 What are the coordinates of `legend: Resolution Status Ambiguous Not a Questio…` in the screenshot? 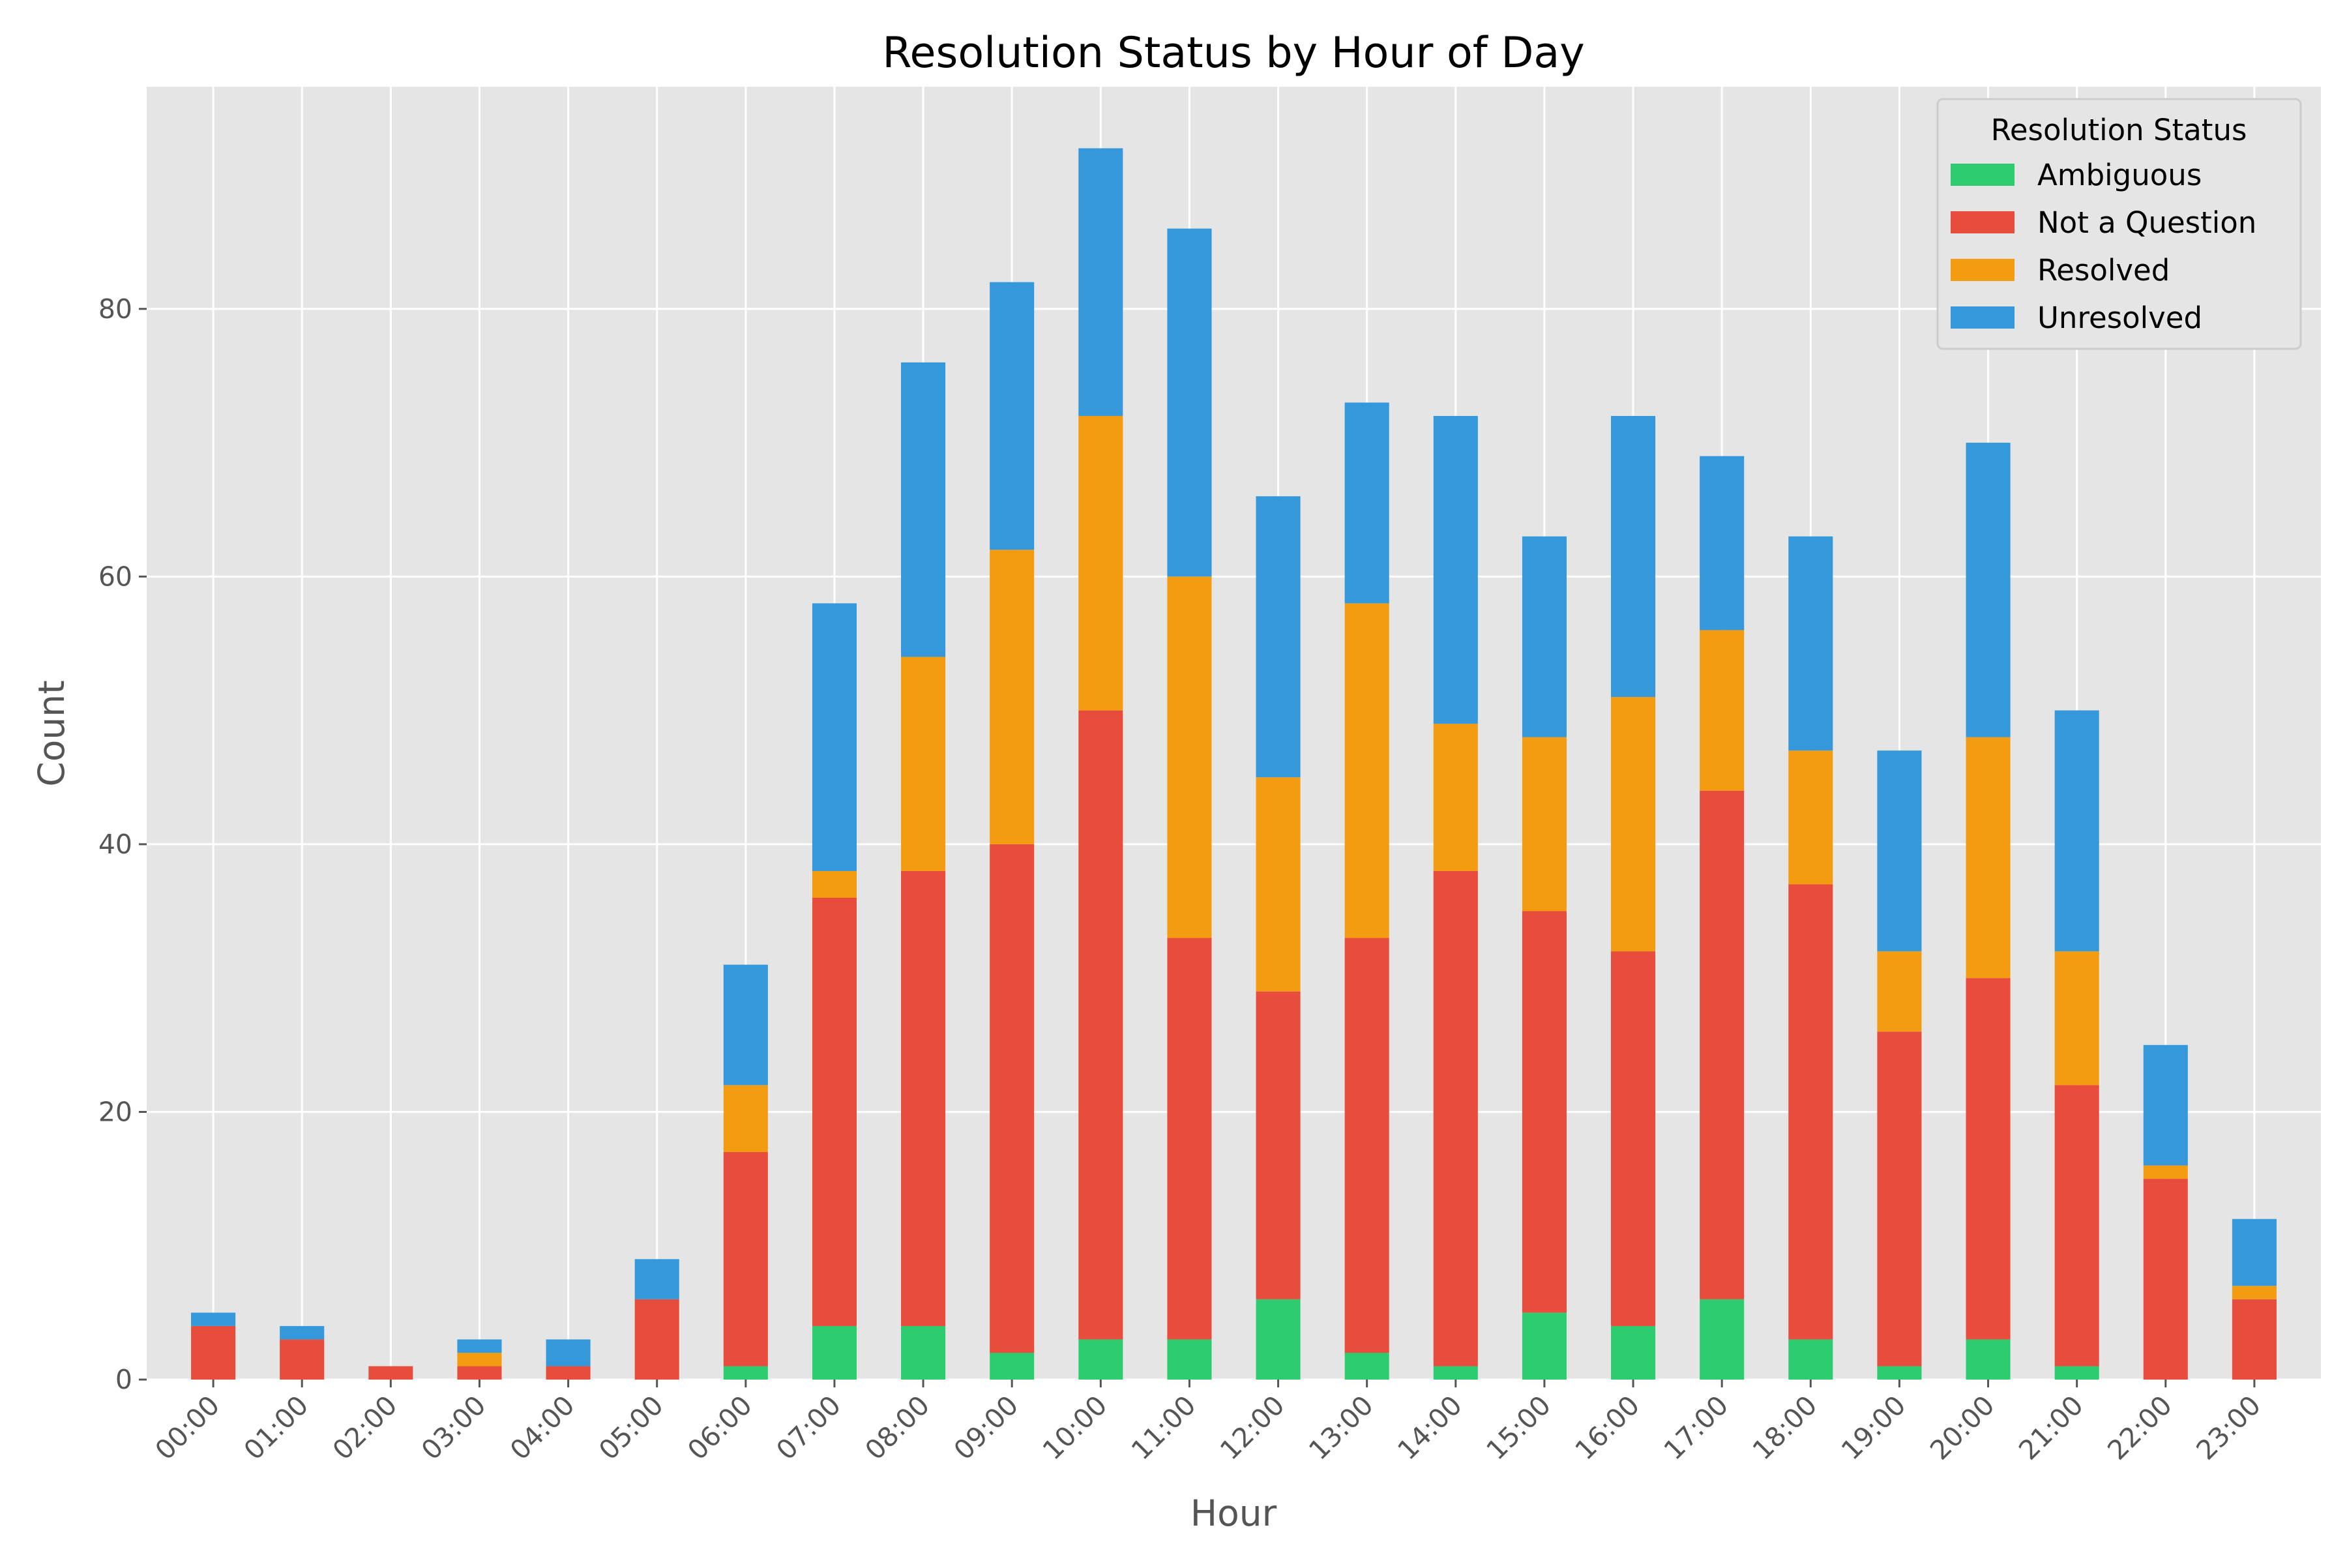 It's located at (2119, 224).